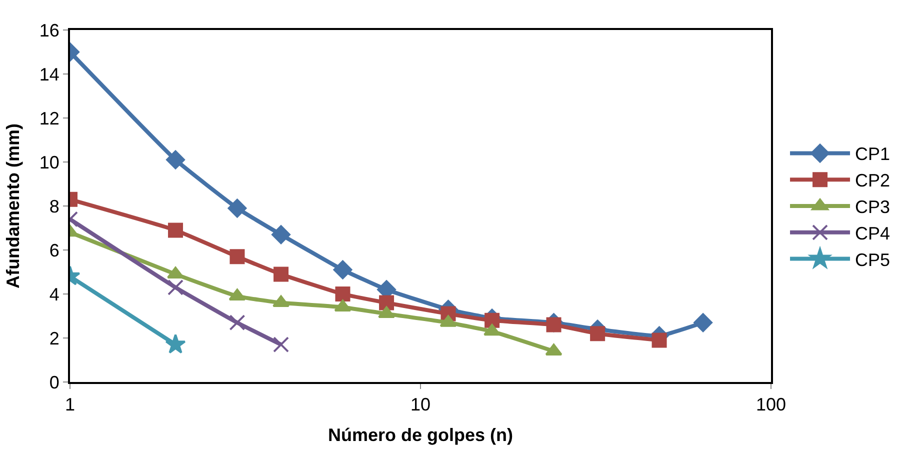  I want to click on y-axis-title: Afundamento (mm), so click(13, 206).